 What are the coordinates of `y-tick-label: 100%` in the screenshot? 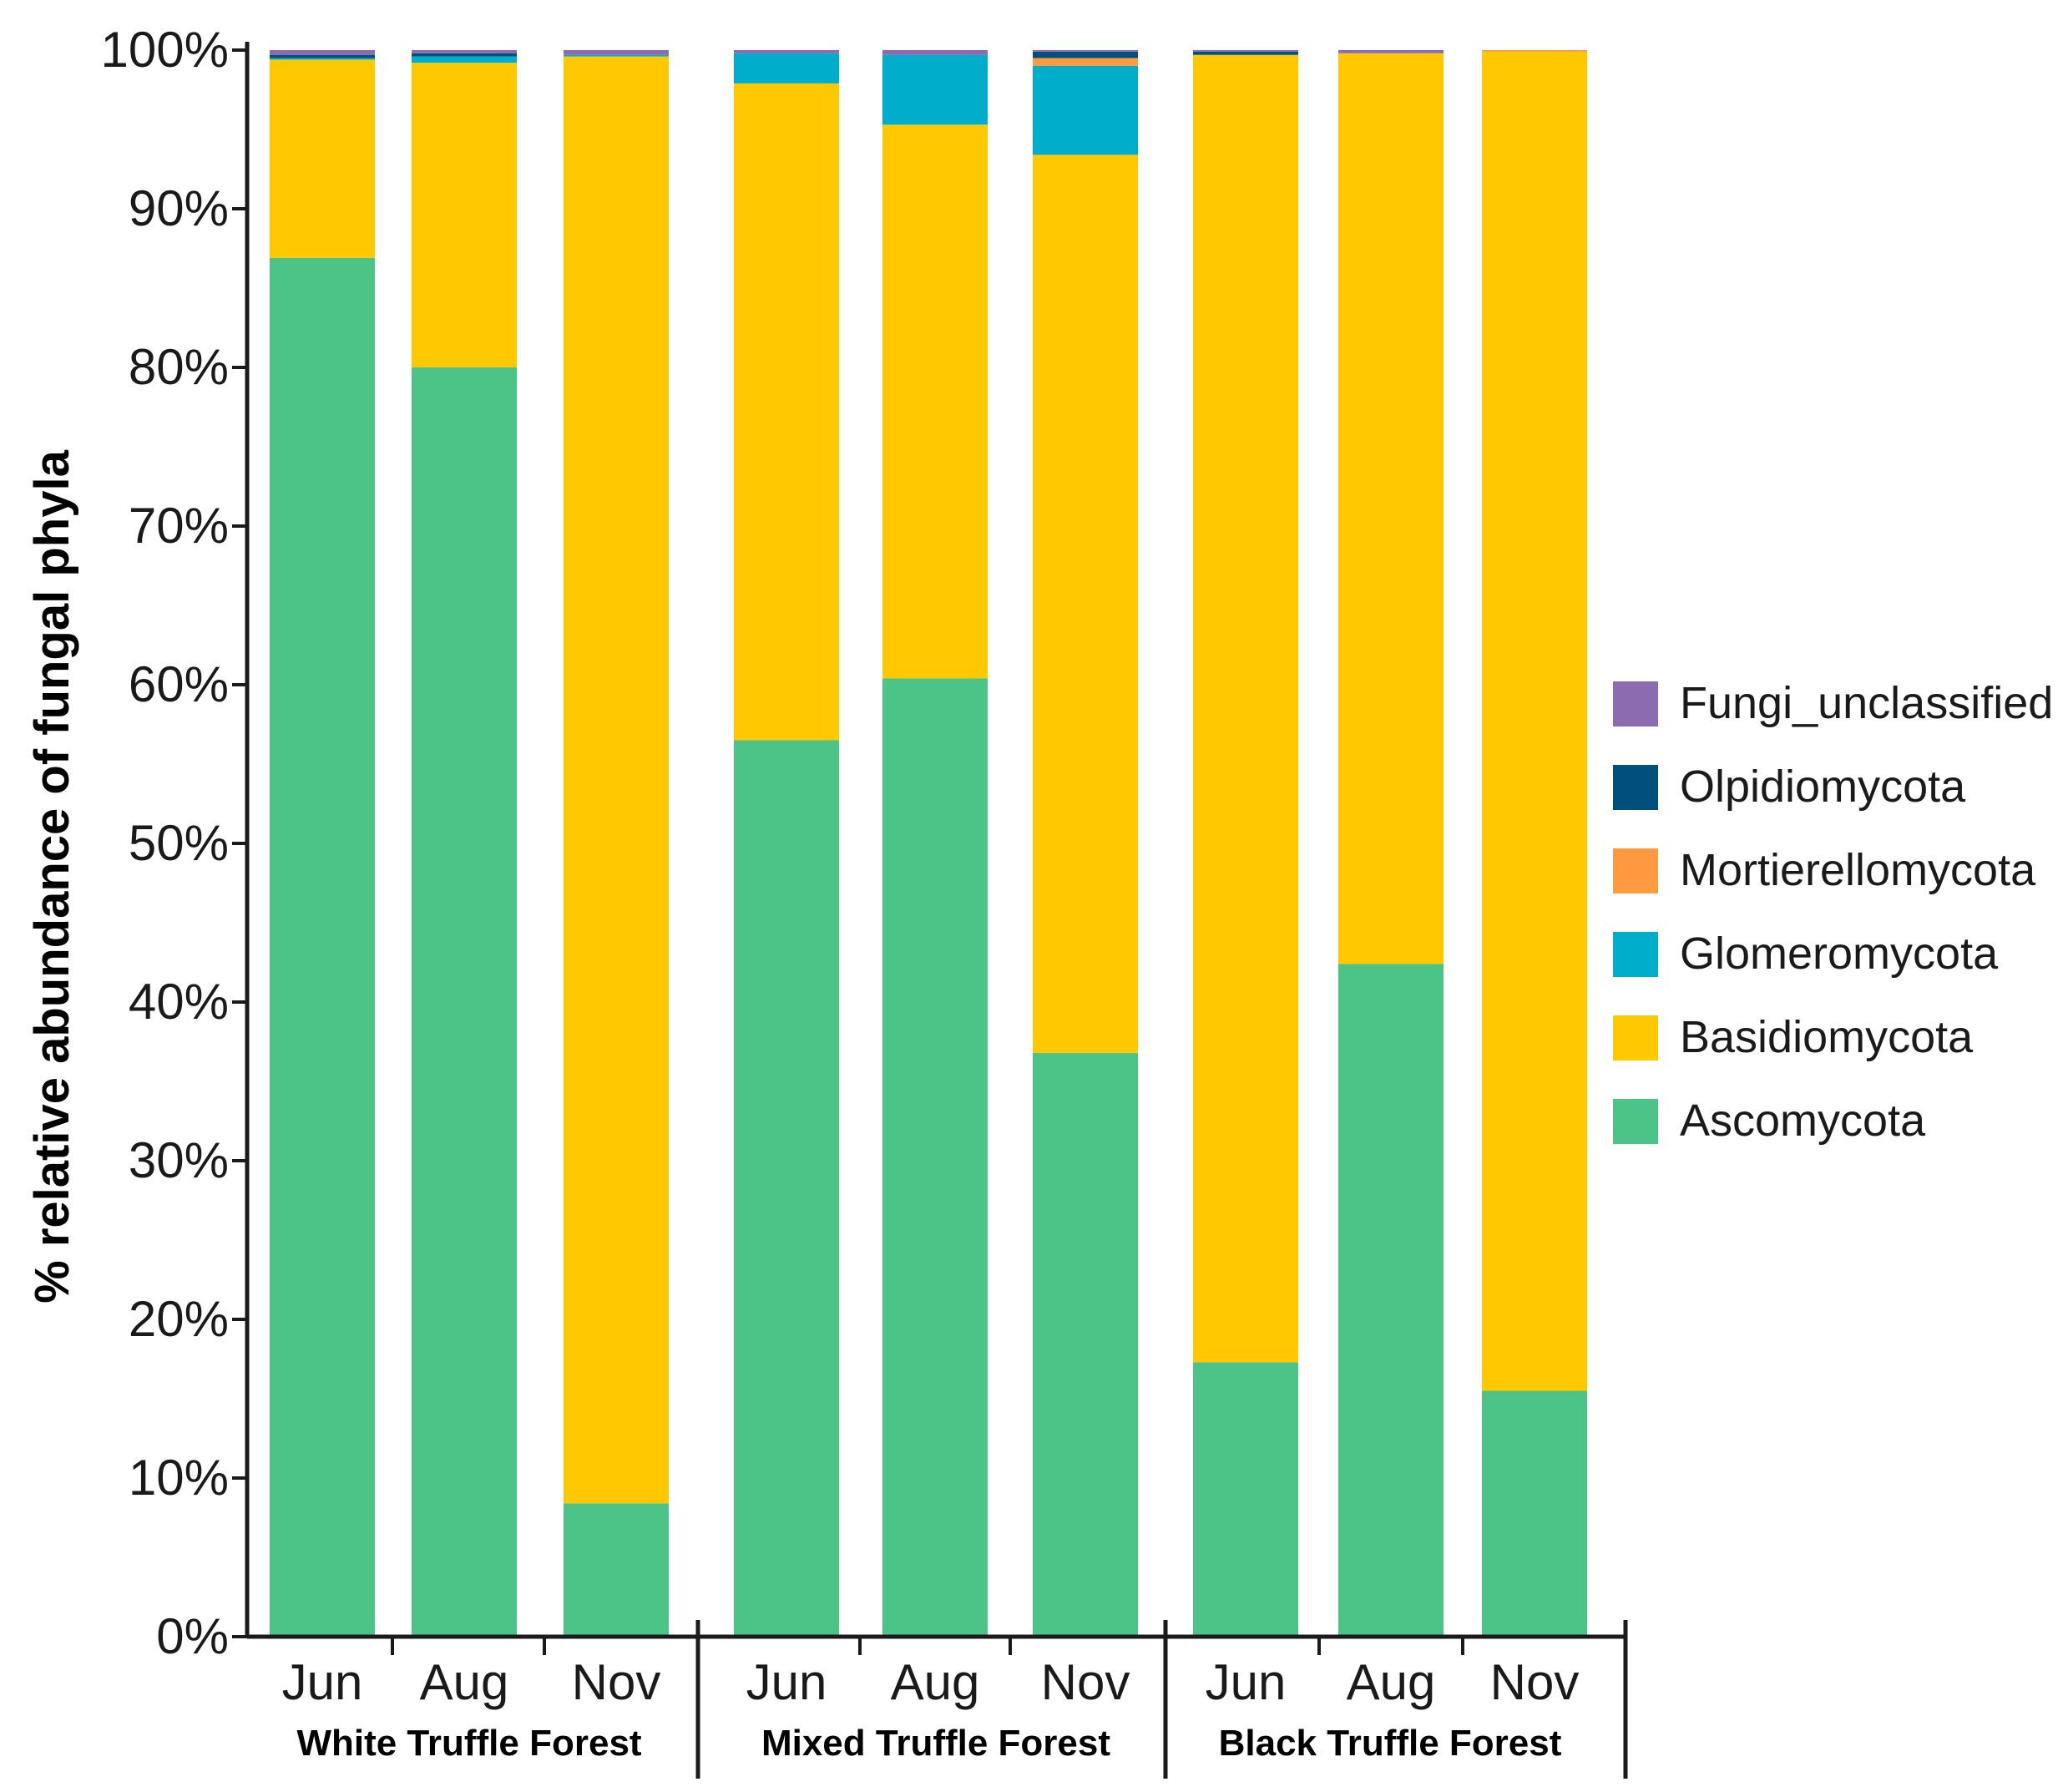 It's located at (165, 50).